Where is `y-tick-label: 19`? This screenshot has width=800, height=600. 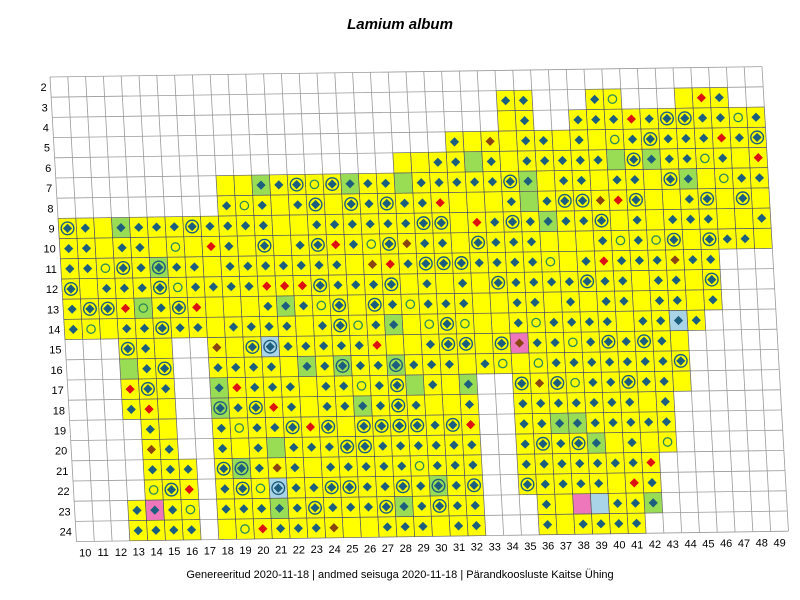 y-tick-label: 19 is located at coordinates (60, 432).